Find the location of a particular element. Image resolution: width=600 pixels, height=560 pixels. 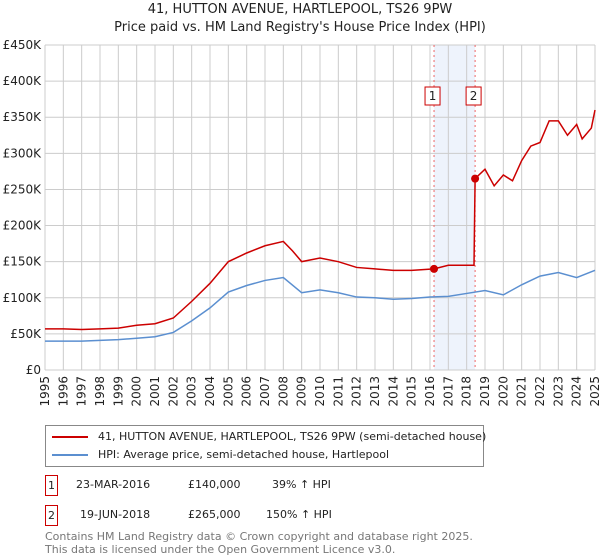

transaction-label-text: 2 is located at coordinates (474, 96).